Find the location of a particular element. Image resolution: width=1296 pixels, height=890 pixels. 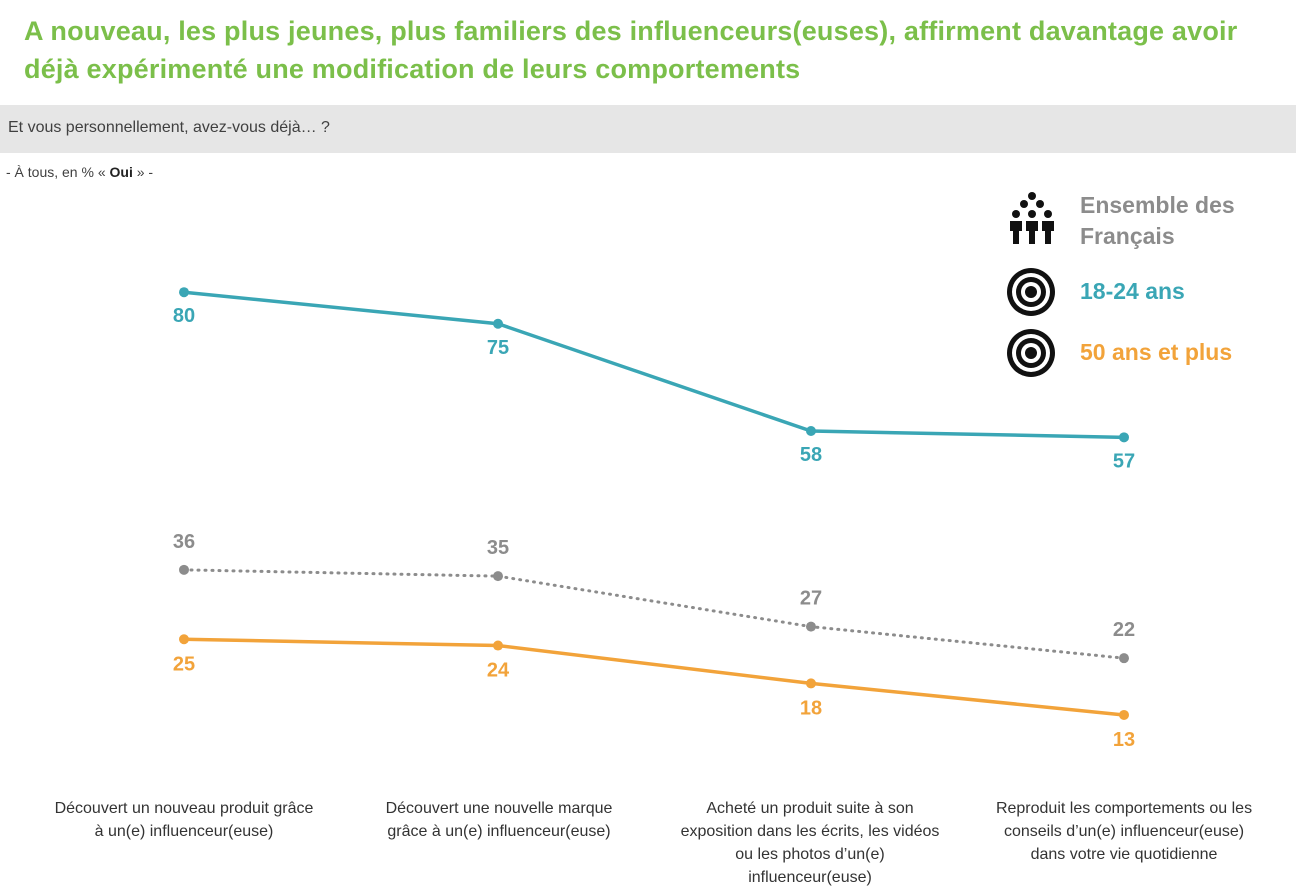

category-label-line: conseils d’un(e) influenceur(euse) is located at coordinates (1124, 831).